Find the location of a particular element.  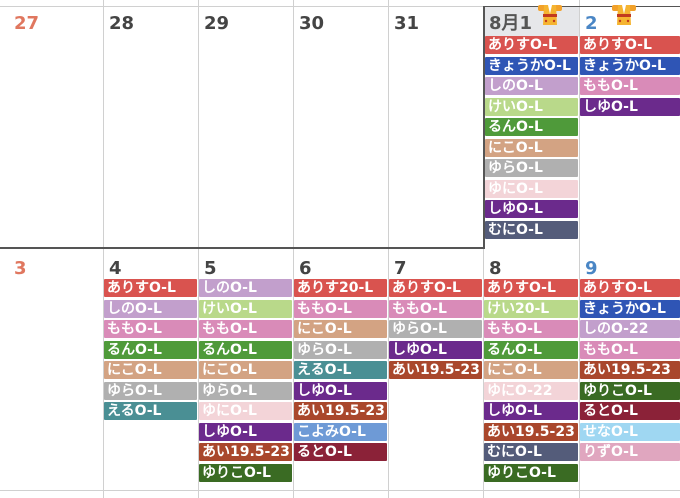

day-number-28: 28 is located at coordinates (122, 23).